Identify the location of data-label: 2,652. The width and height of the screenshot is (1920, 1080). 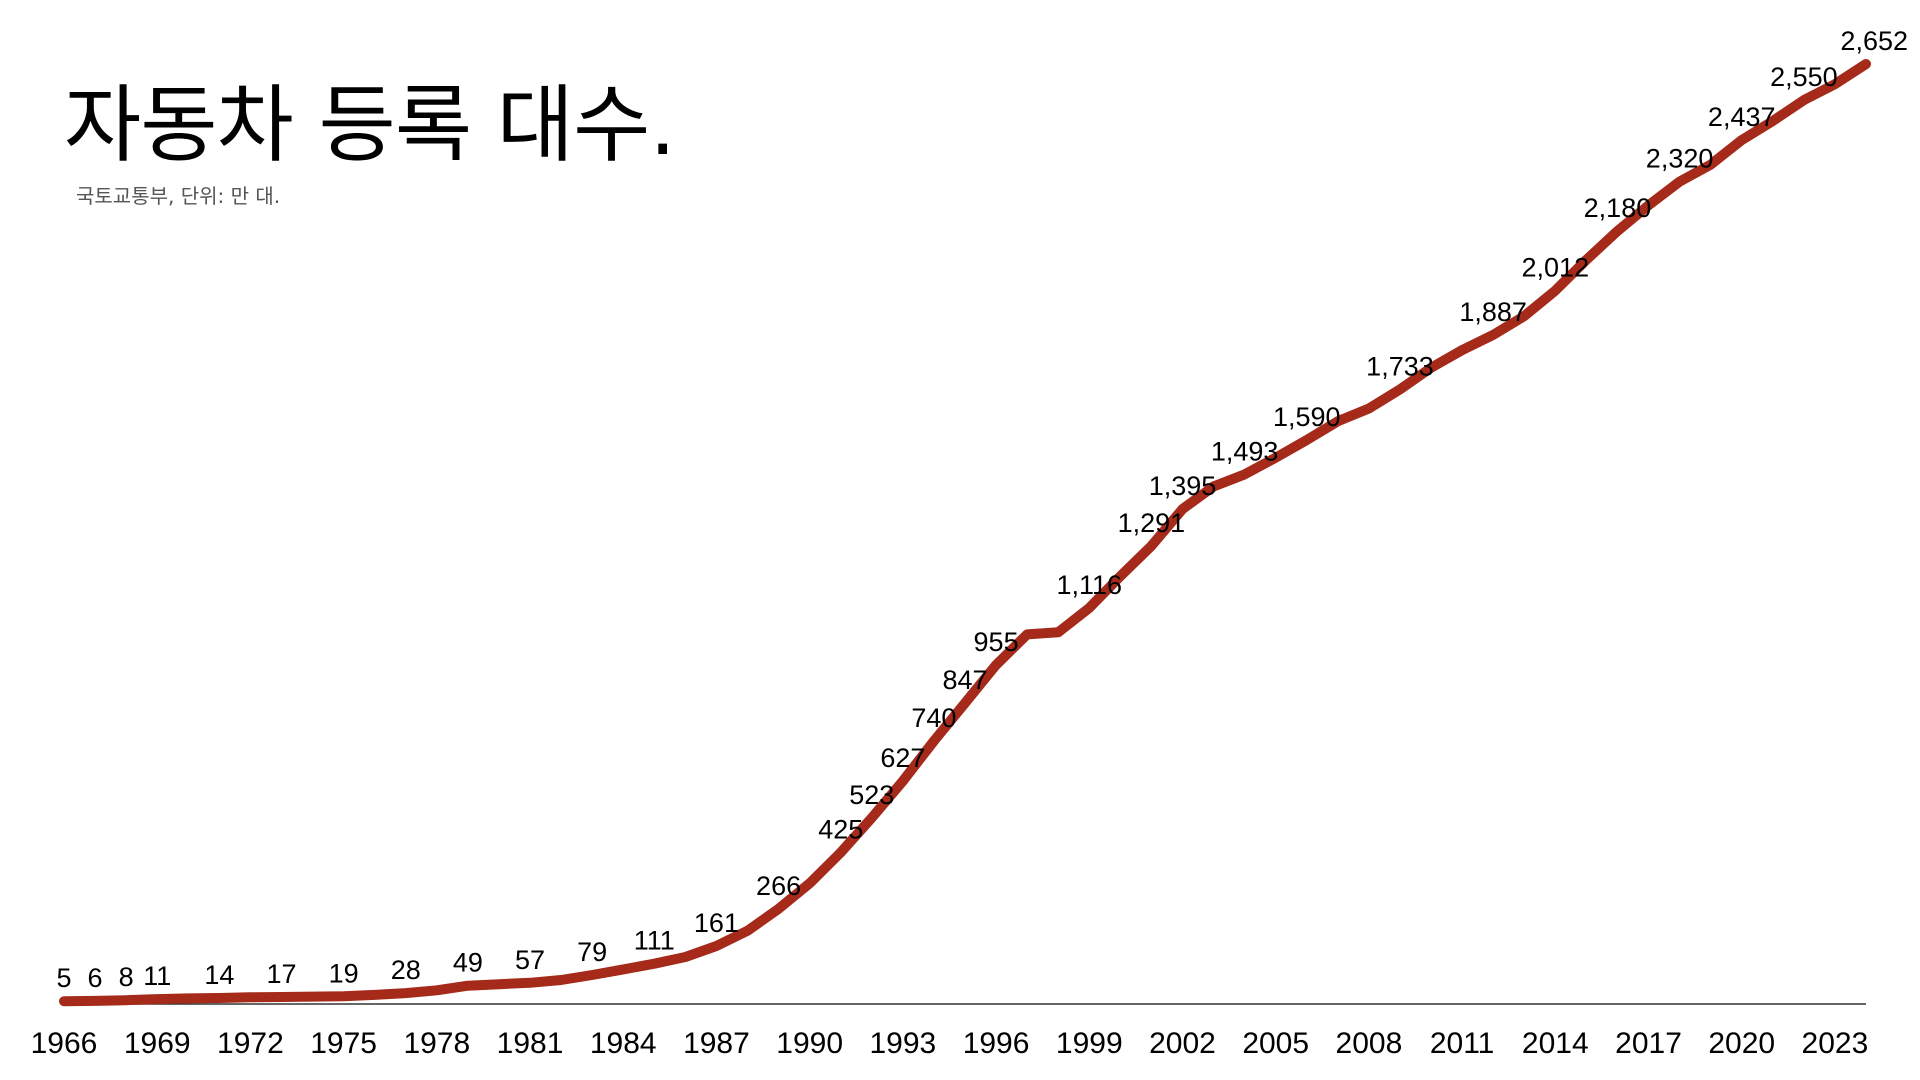
(1874, 41).